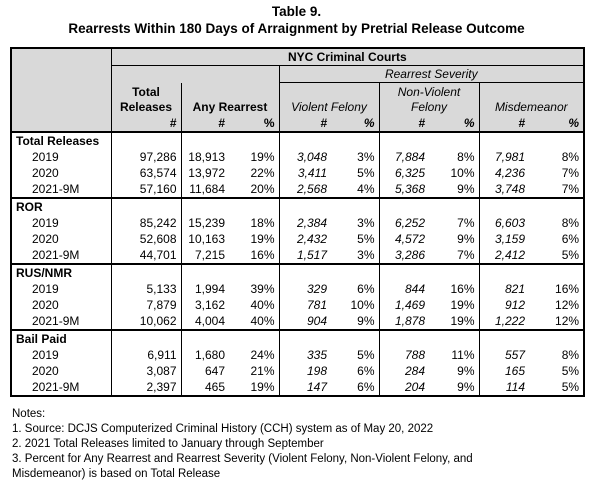 The image size is (593, 490). I want to click on cell: 198, so click(304, 370).